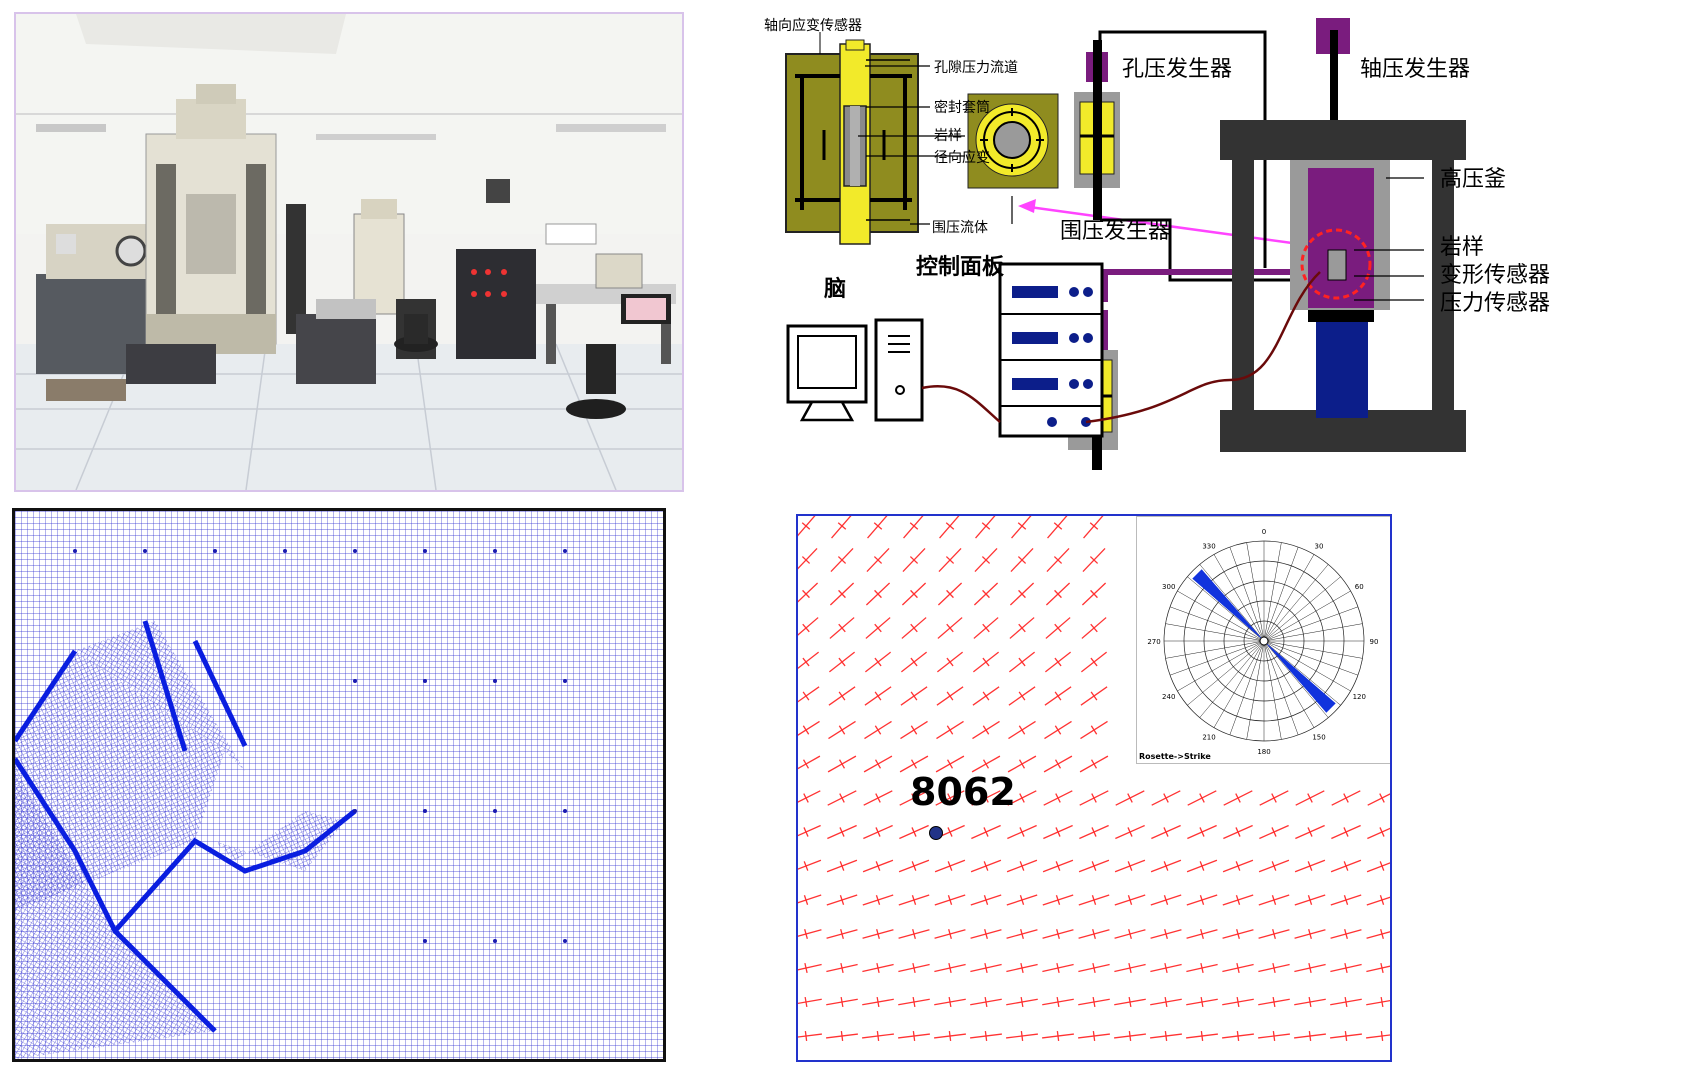  I want to click on rose-angle-label: 30, so click(1319, 547).